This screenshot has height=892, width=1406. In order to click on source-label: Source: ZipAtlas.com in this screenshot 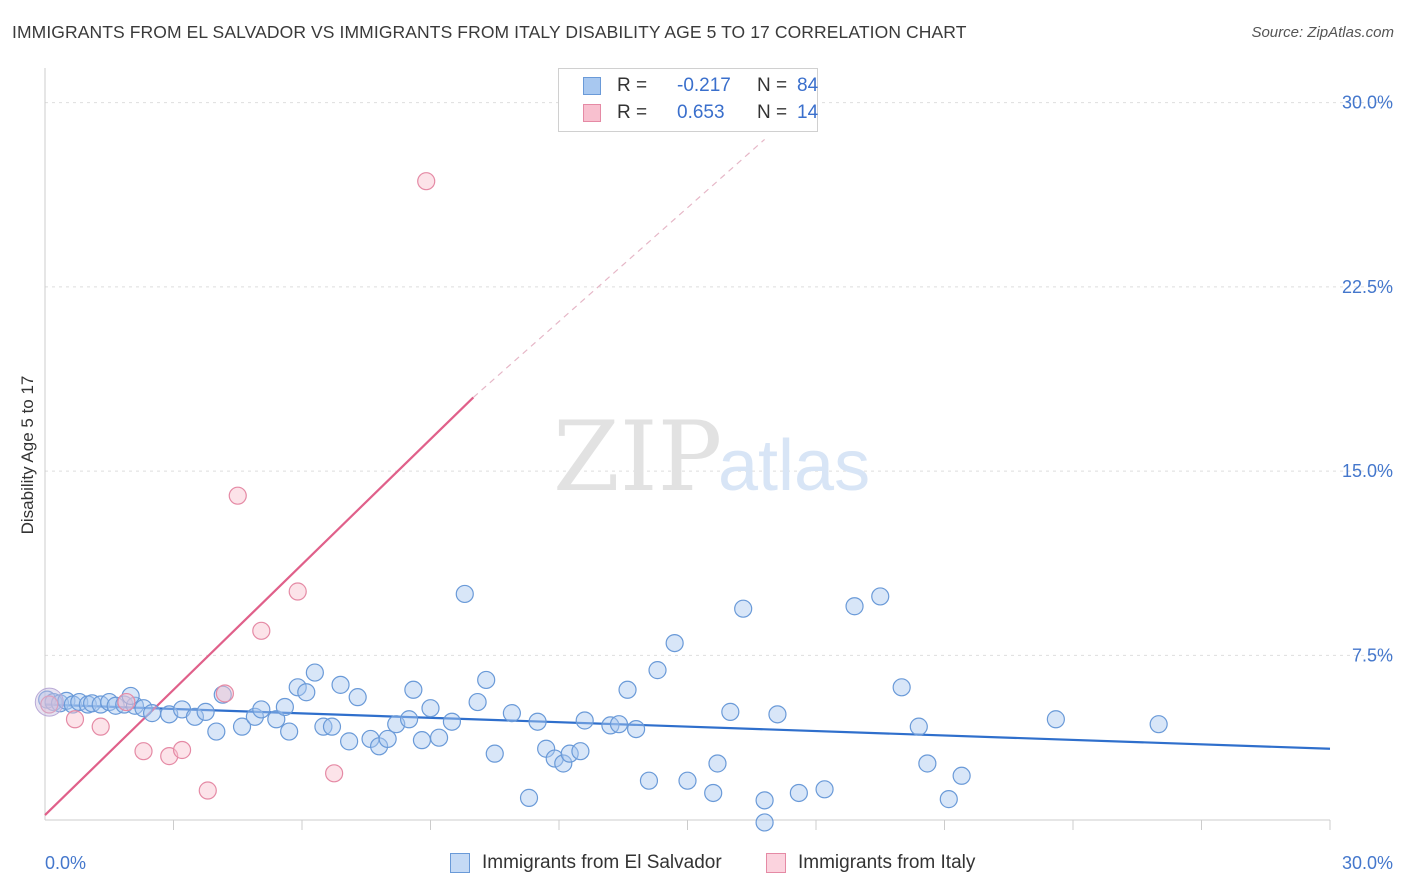, I will do `click(1322, 32)`.